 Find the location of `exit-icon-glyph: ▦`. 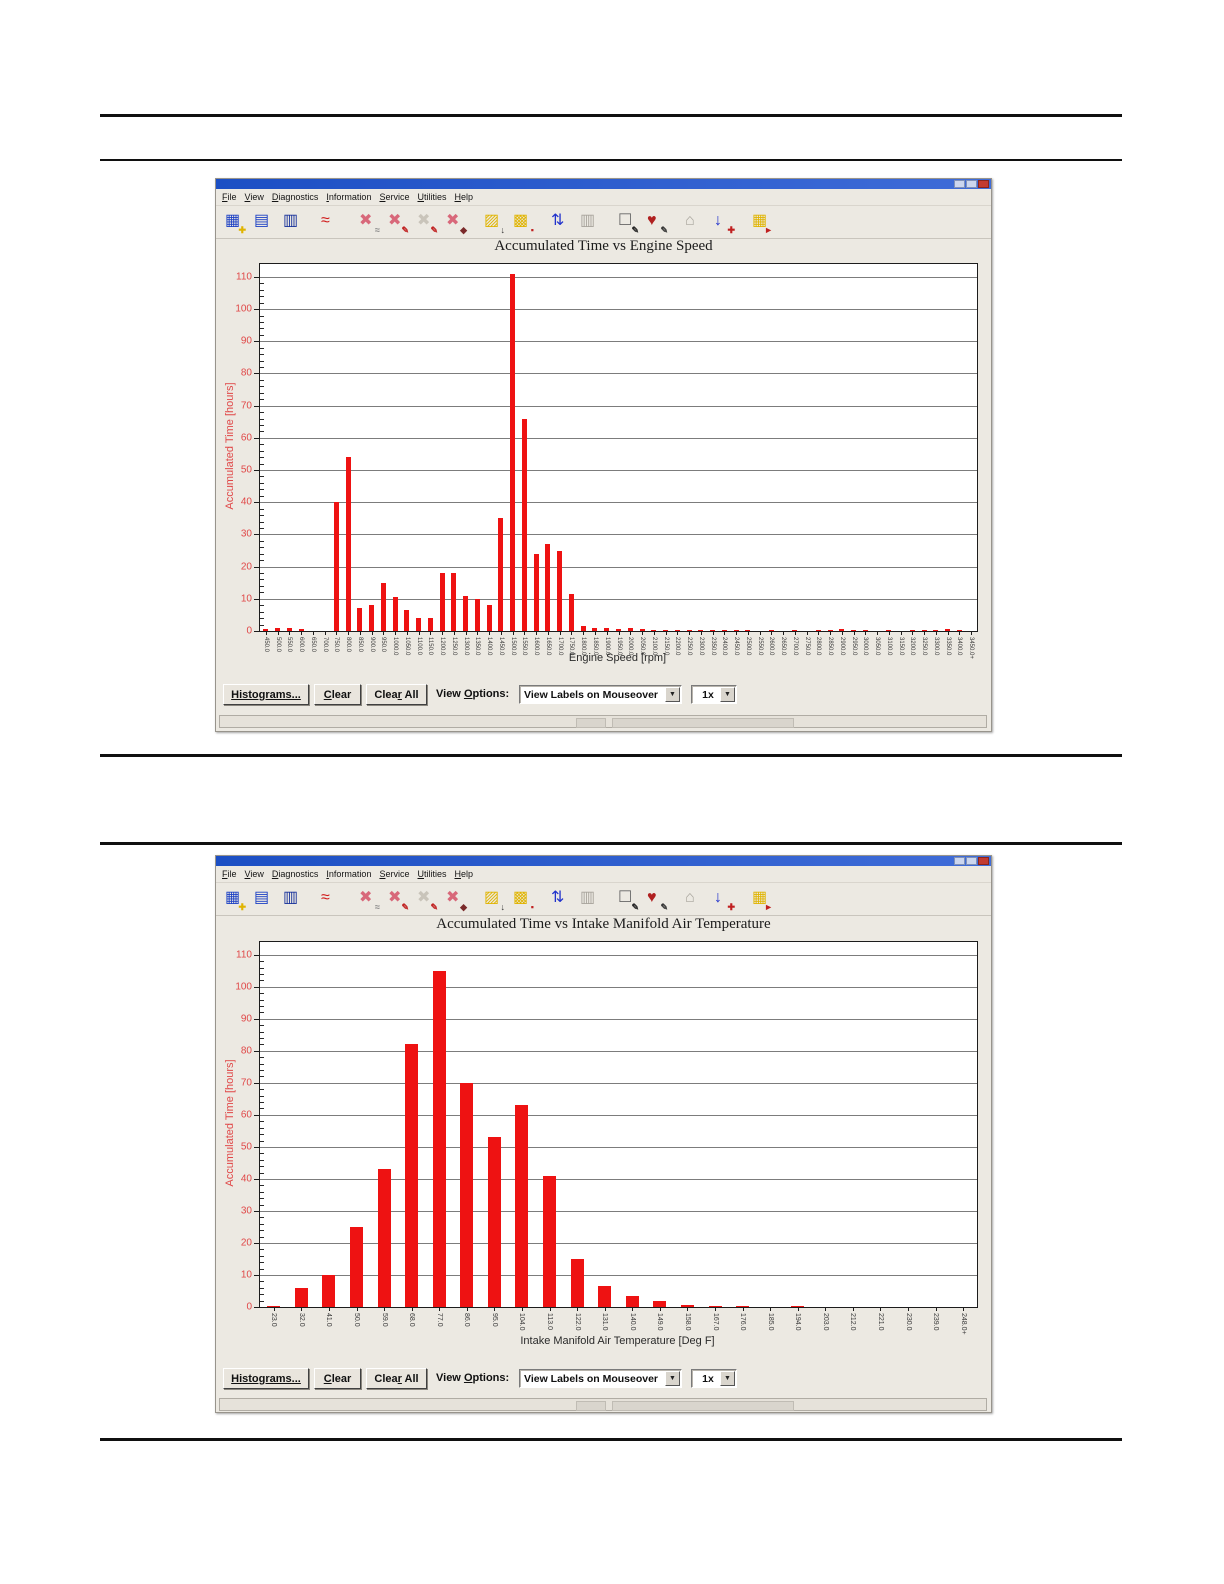

exit-icon-glyph: ▦ is located at coordinates (760, 220).